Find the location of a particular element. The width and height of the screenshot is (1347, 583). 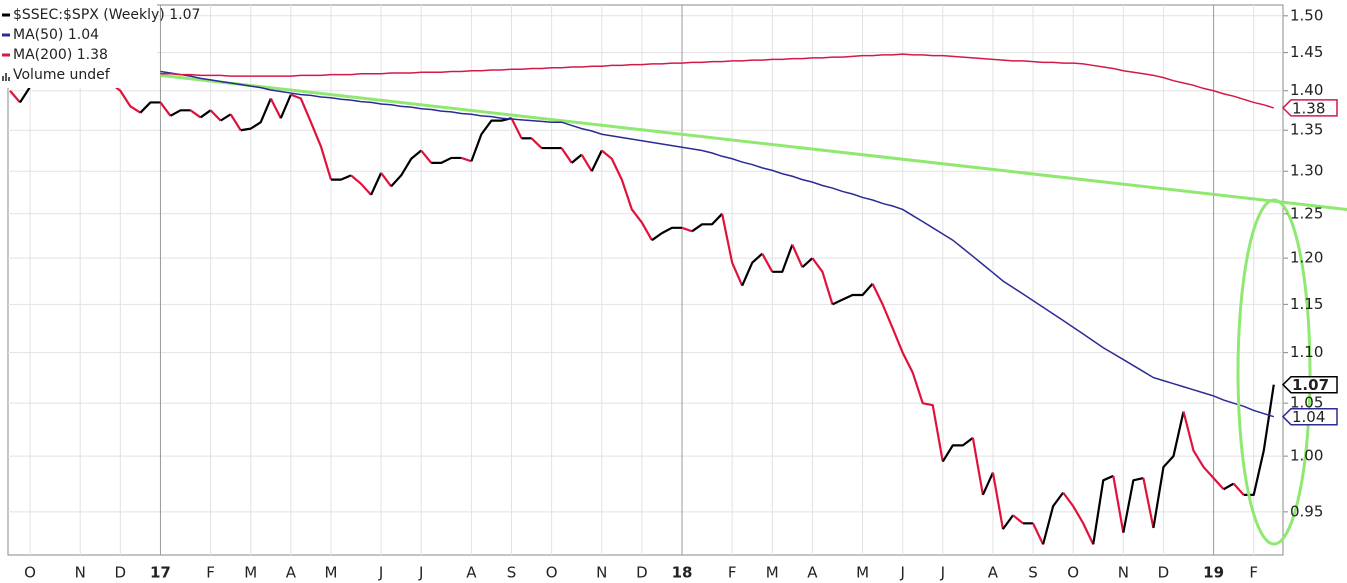

y-tick-label: 1.25 is located at coordinates (1306, 213).